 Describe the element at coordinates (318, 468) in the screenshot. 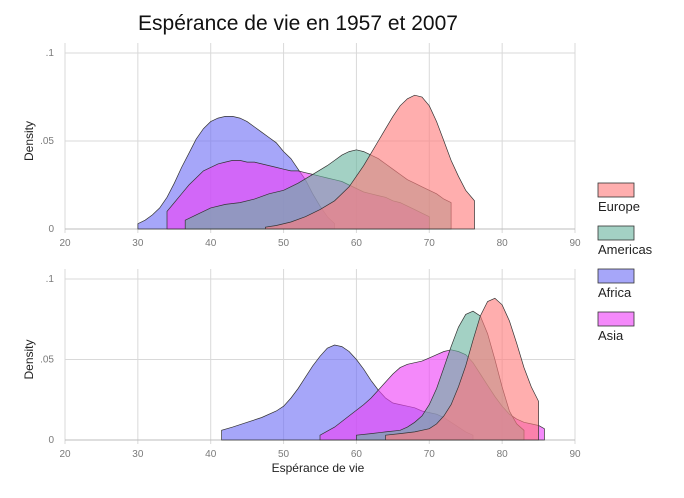

I see `x-axis-label: Espérance de vie` at that location.